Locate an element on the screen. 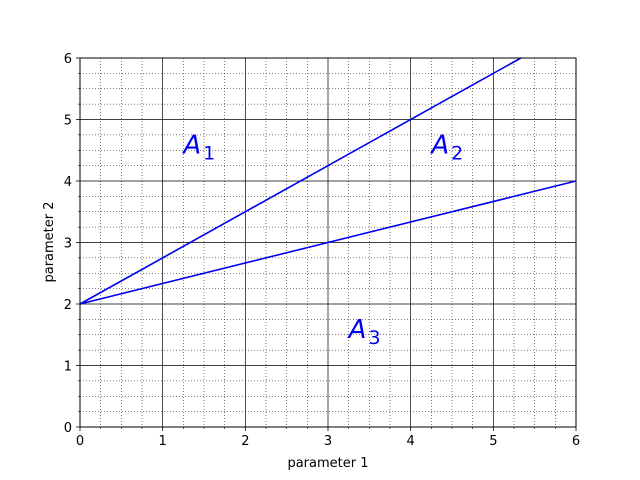 The width and height of the screenshot is (640, 480). x-tick-label: 4 is located at coordinates (411, 441).